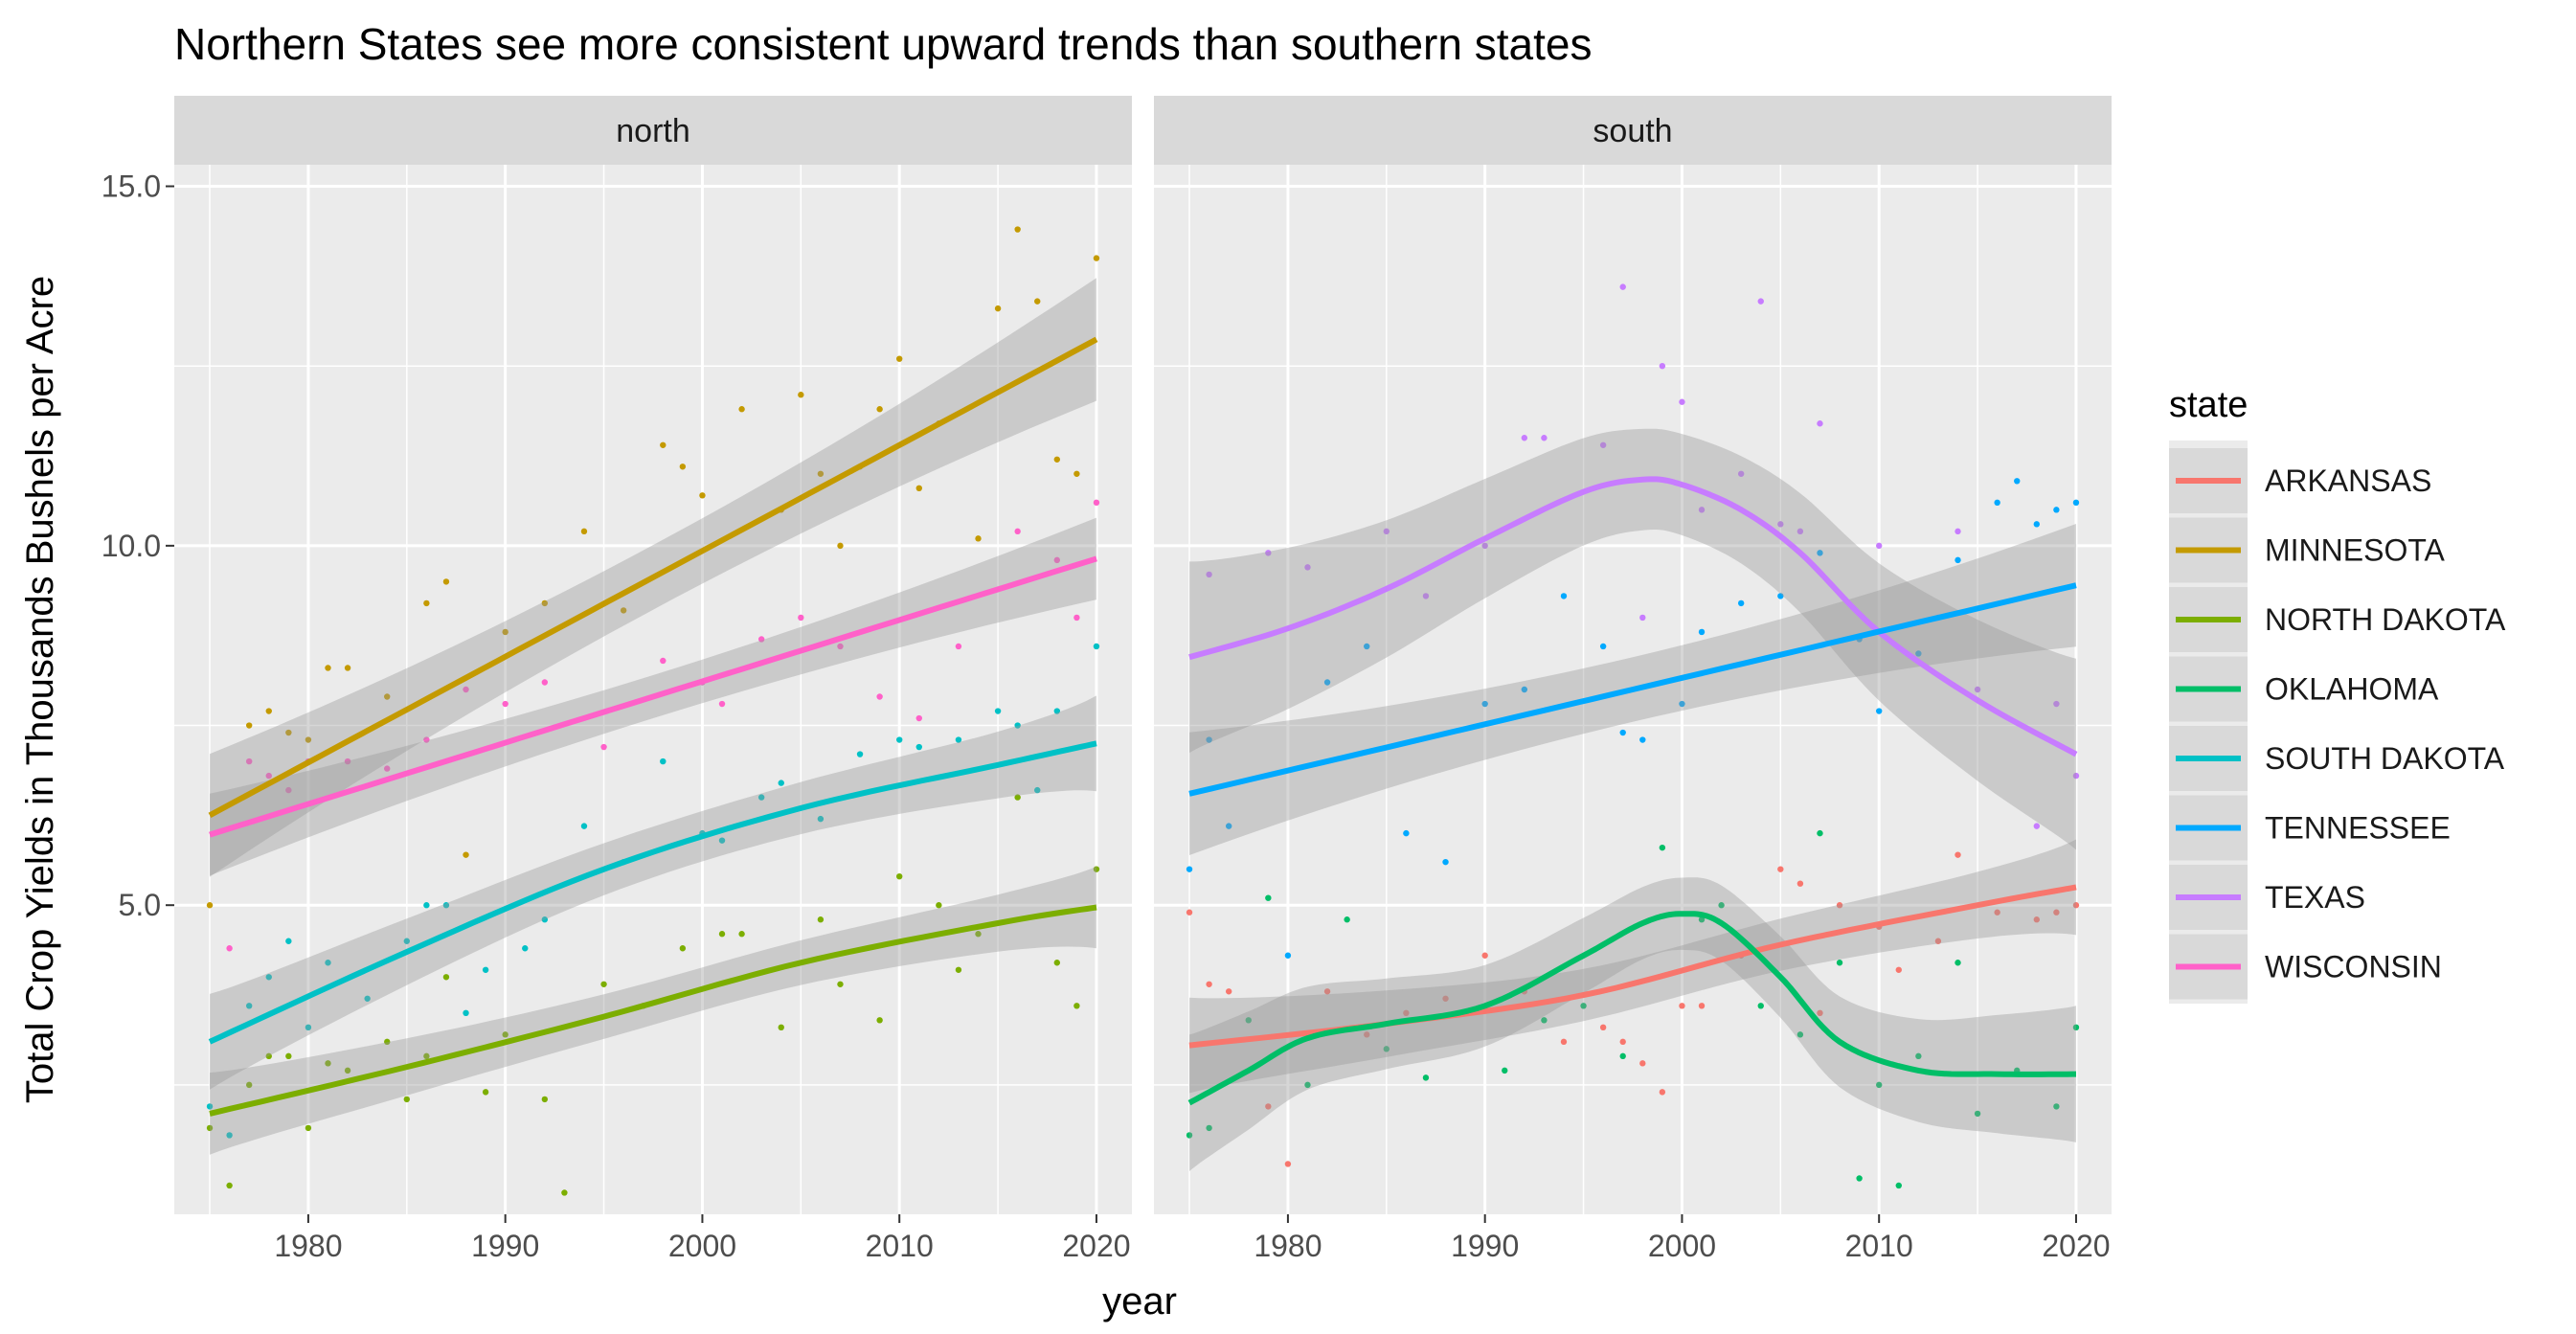 The height and width of the screenshot is (1334, 2576). What do you see at coordinates (1485, 1246) in the screenshot?
I see `x-tick-label: 1990` at bounding box center [1485, 1246].